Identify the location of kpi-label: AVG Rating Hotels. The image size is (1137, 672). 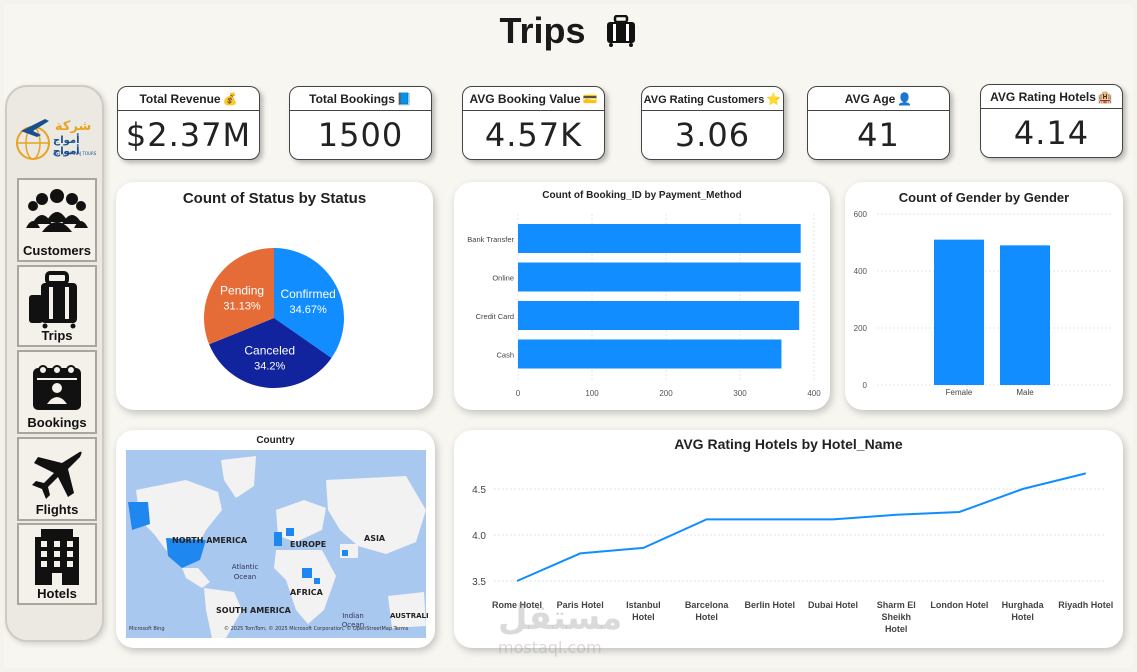
(1043, 97).